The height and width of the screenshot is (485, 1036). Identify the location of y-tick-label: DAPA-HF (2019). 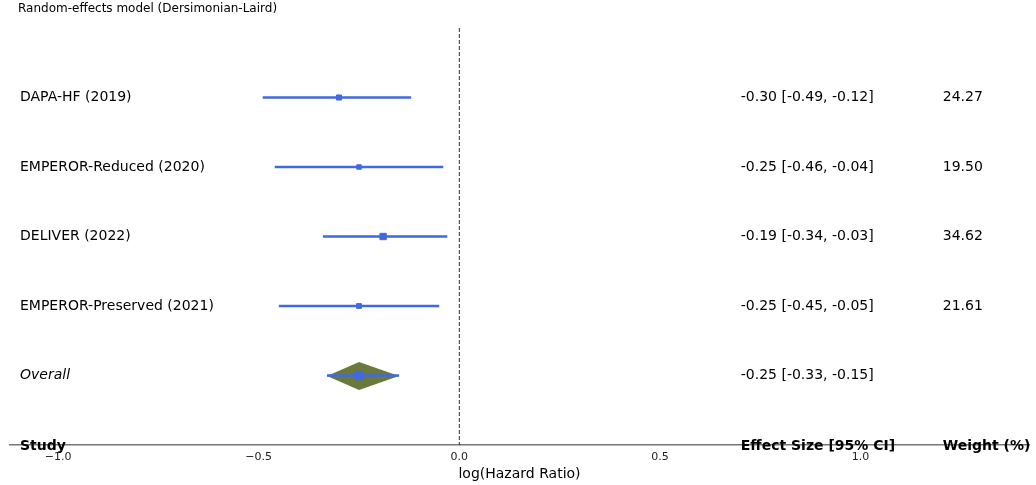
(76, 96).